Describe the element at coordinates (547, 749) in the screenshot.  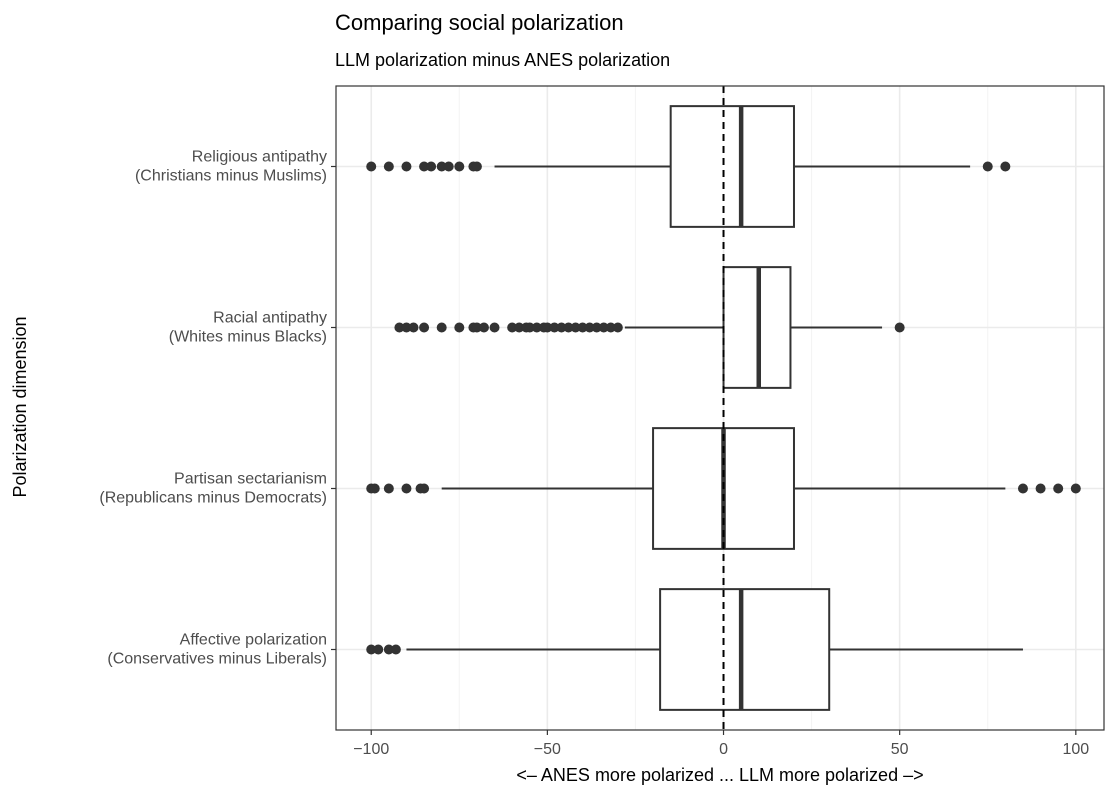
I see `x-tick-label: −50` at that location.